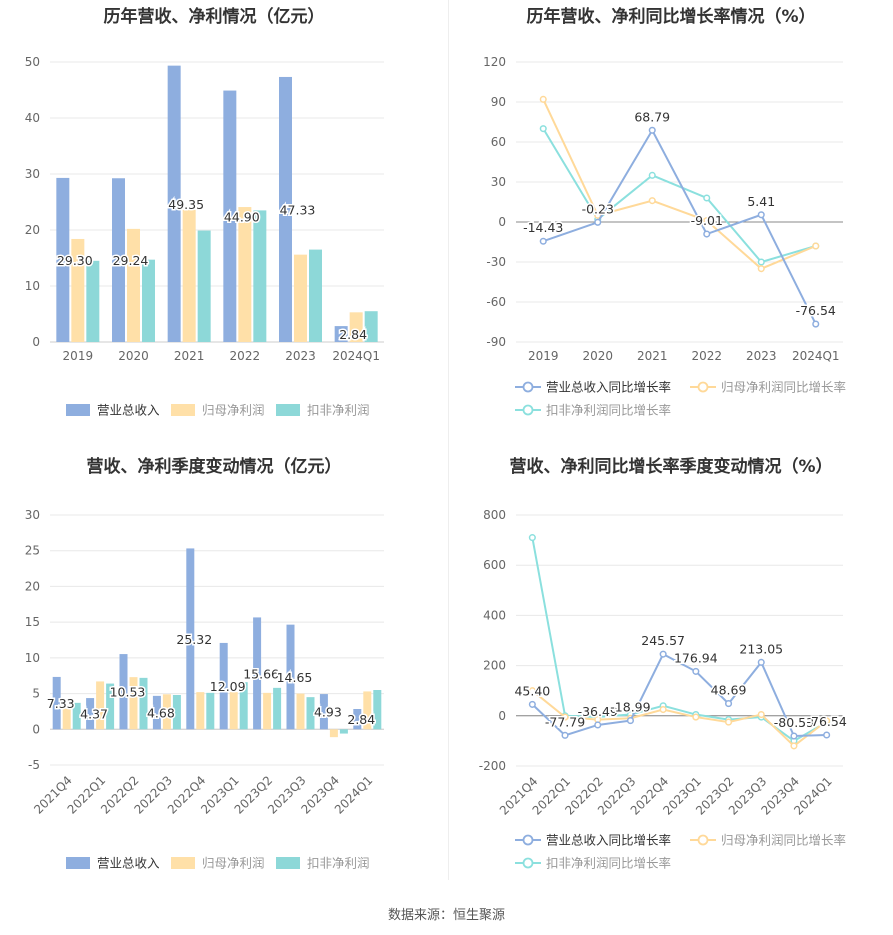 The width and height of the screenshot is (893, 935). What do you see at coordinates (61, 703) in the screenshot?
I see `bar-data-label: 7.33` at bounding box center [61, 703].